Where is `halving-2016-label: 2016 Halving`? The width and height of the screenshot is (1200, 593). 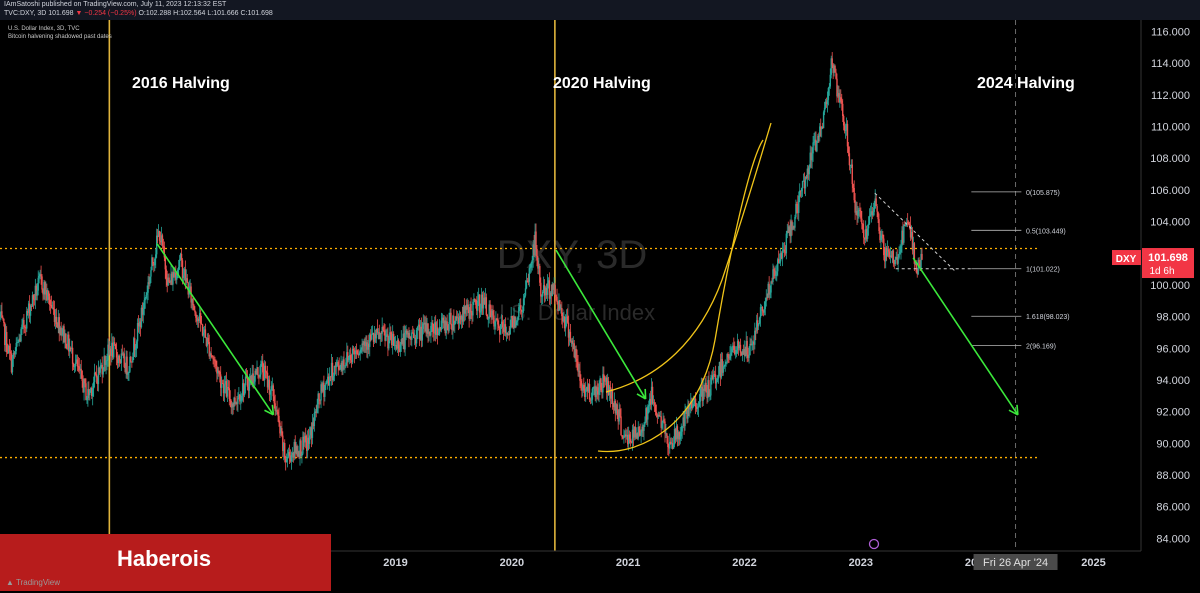 halving-2016-label: 2016 Halving is located at coordinates (181, 83).